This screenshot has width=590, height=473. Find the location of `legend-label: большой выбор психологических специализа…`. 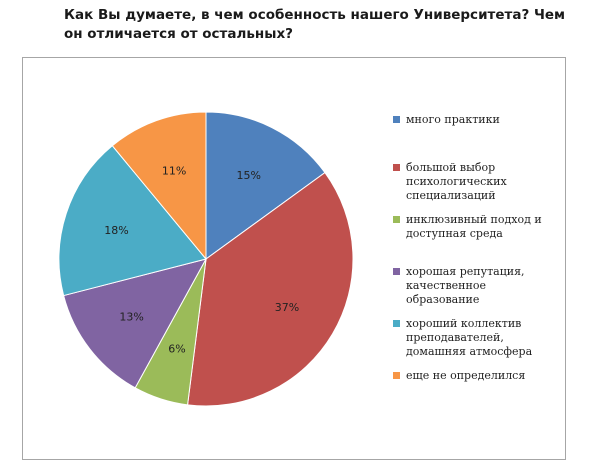

legend-label: большой выбор психологических специализа… is located at coordinates (456, 181).